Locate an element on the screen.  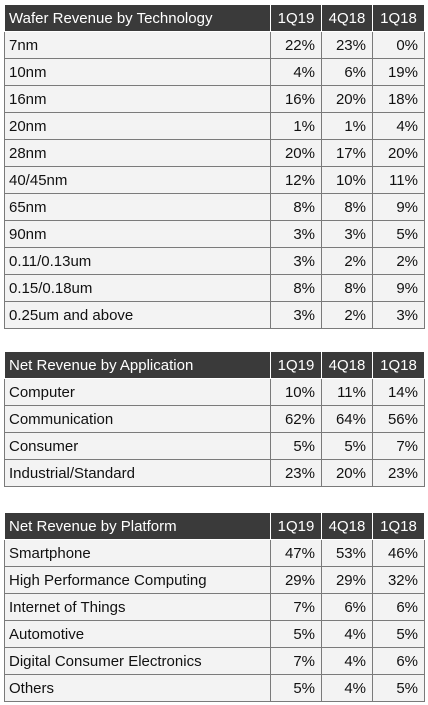
table-row: 0.15/0.18um 8% 8% 9% is located at coordinates (214, 288).